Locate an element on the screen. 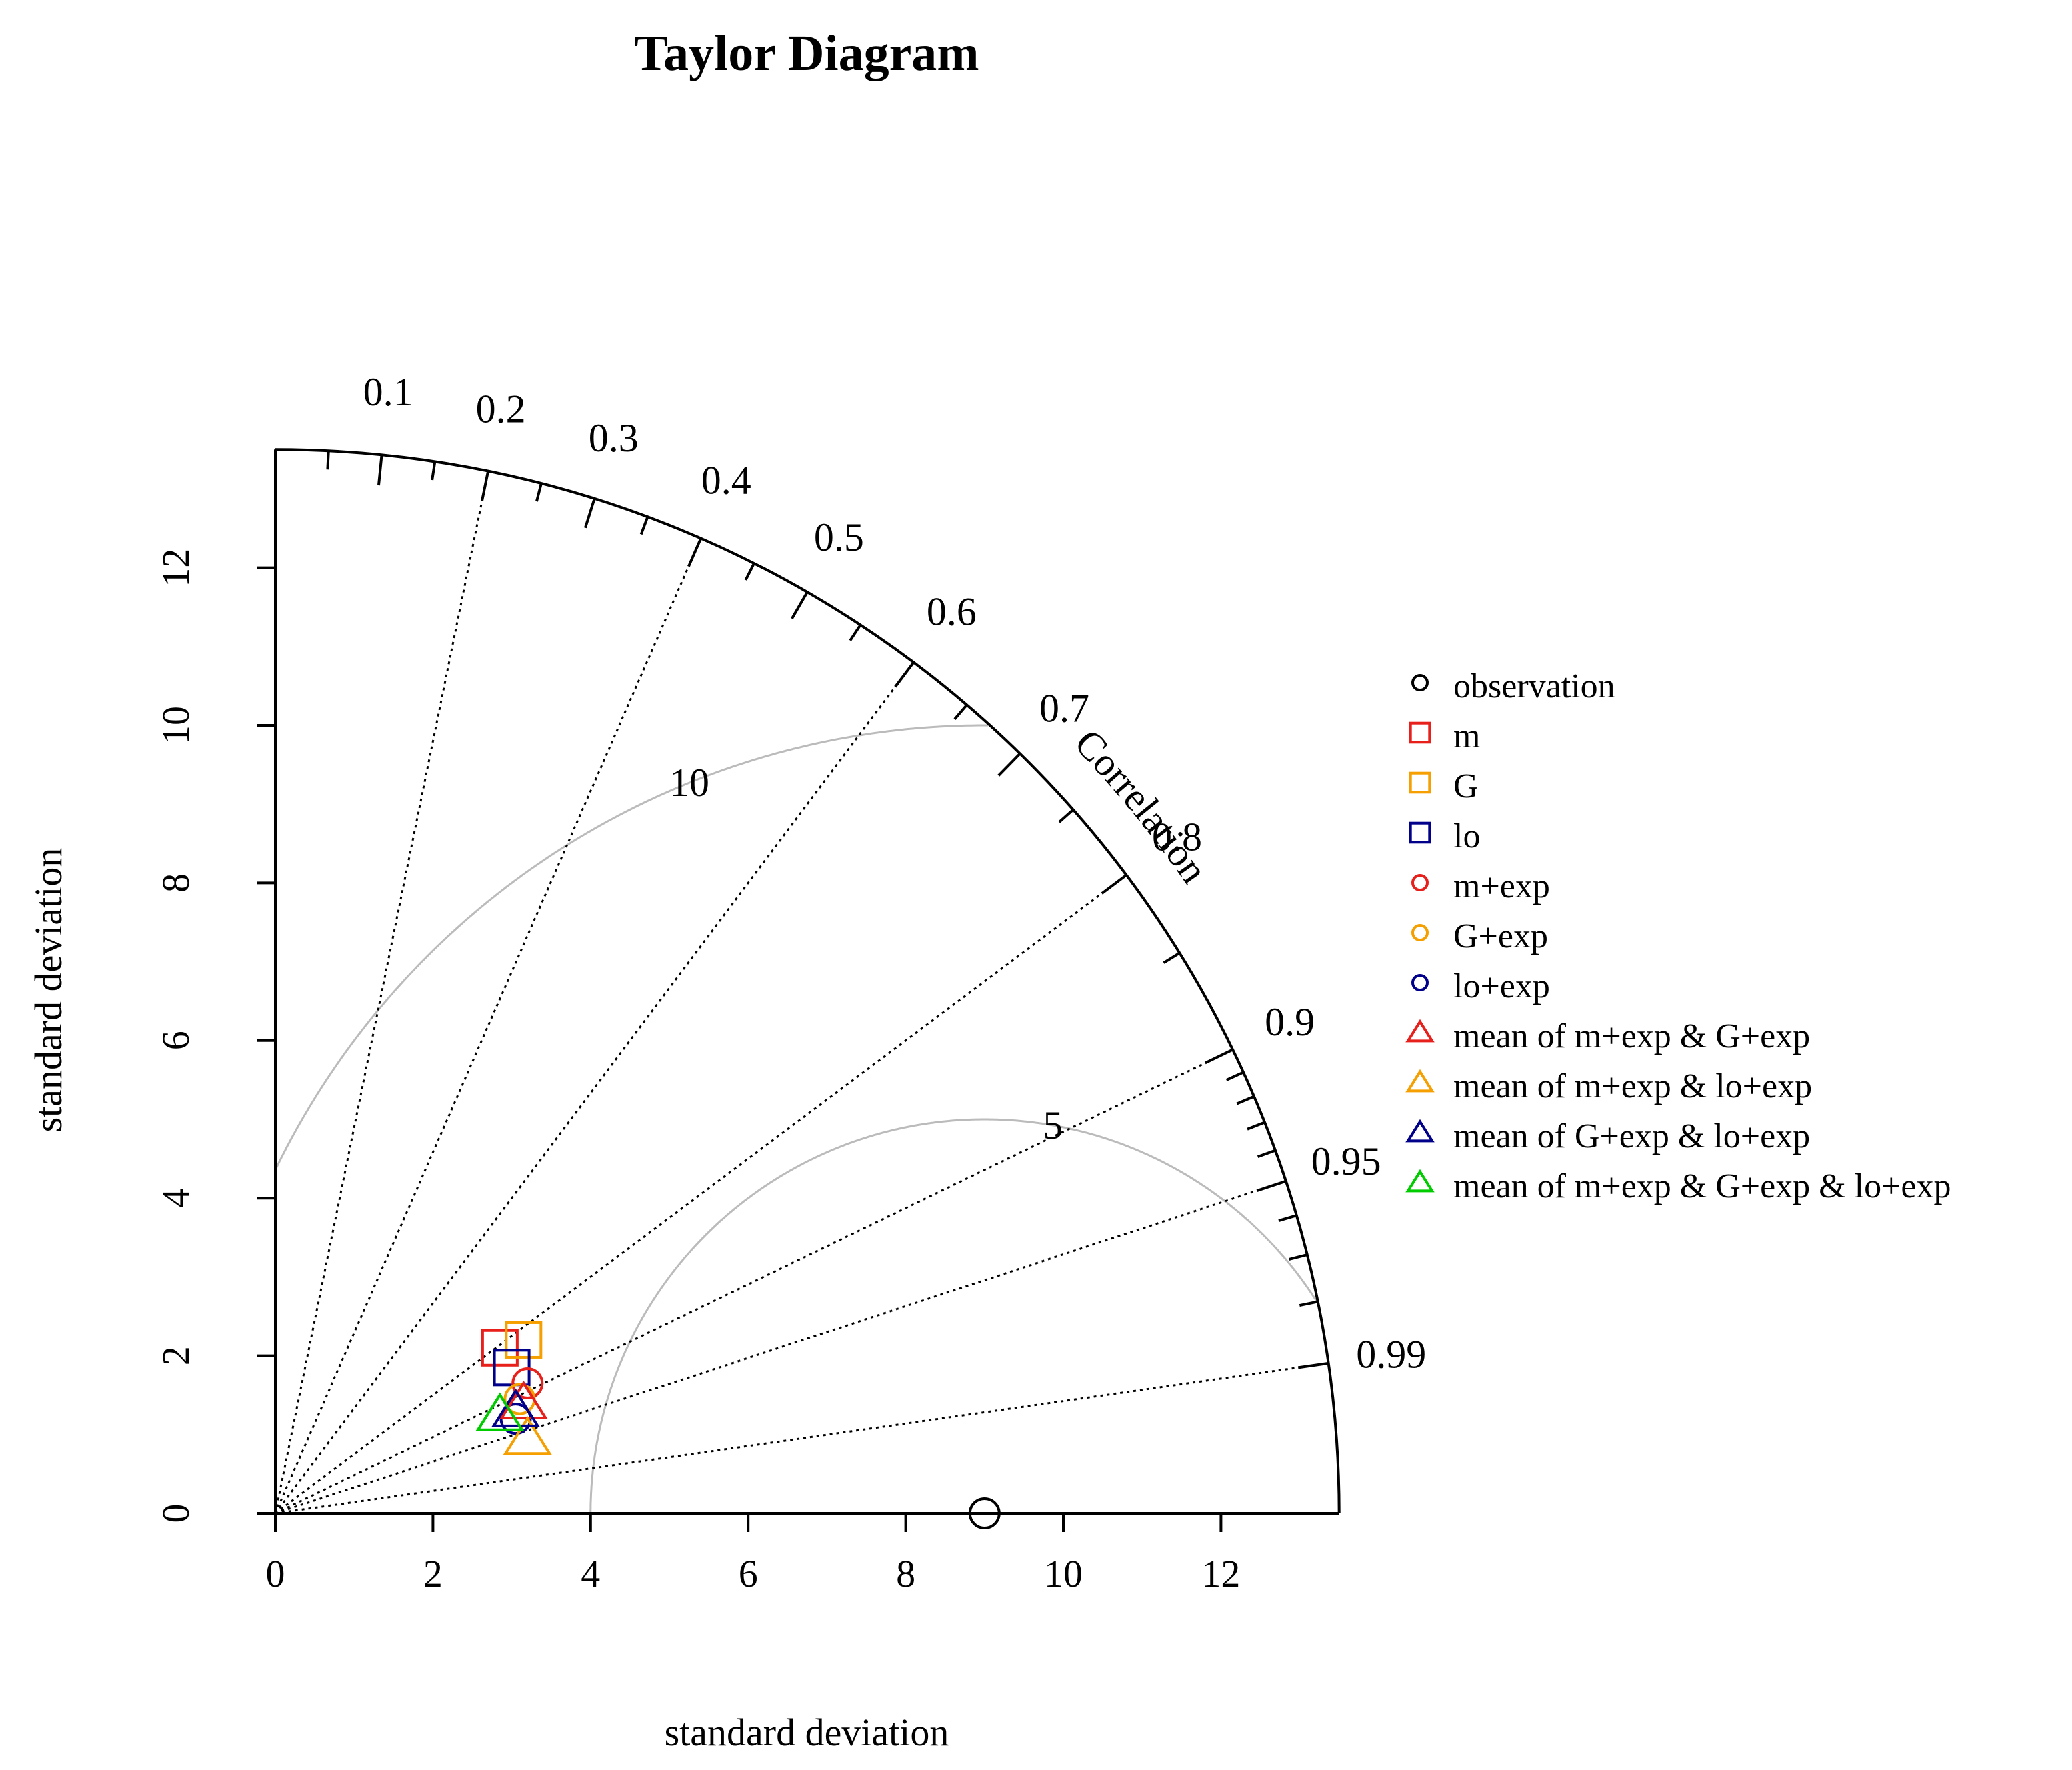  legend-entry-label: observation is located at coordinates (1534, 686).